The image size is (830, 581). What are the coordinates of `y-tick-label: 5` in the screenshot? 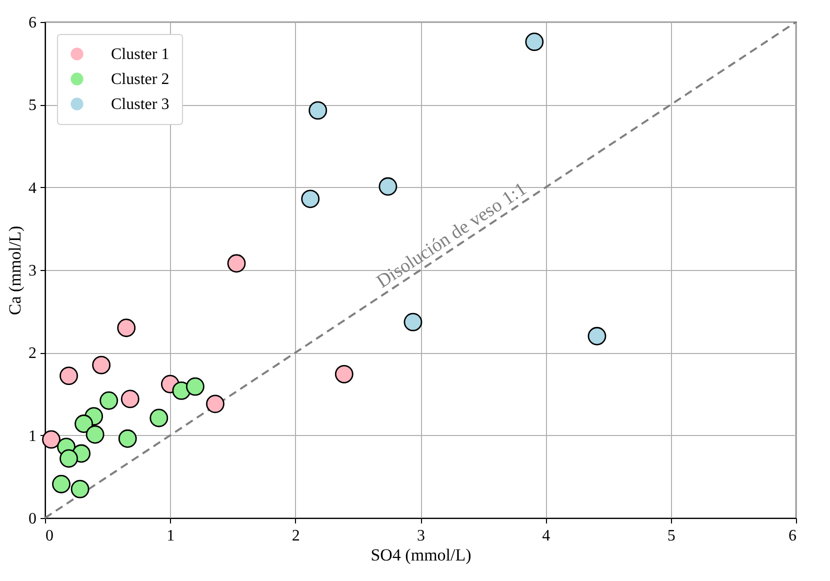 It's located at (32, 105).